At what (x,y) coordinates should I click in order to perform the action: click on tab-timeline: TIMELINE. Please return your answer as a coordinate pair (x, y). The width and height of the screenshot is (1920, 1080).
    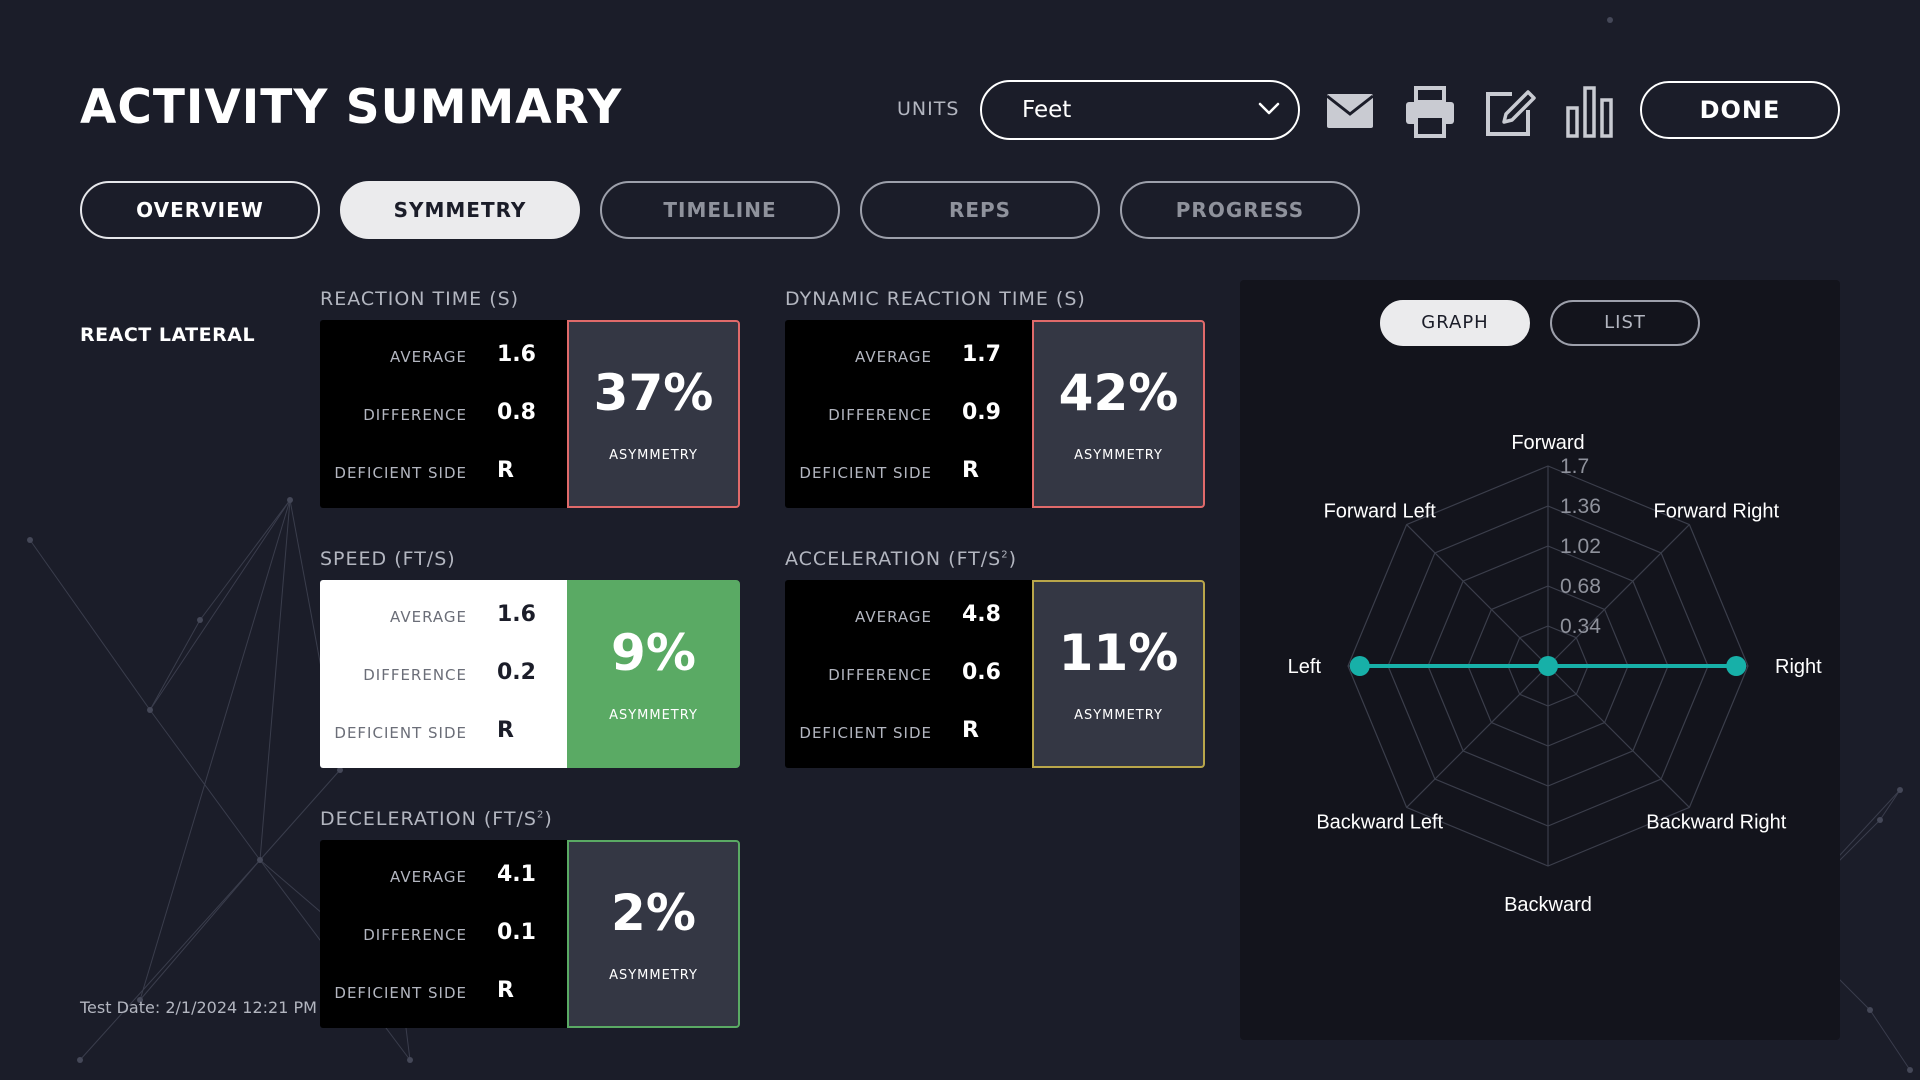
    Looking at the image, I should click on (720, 210).